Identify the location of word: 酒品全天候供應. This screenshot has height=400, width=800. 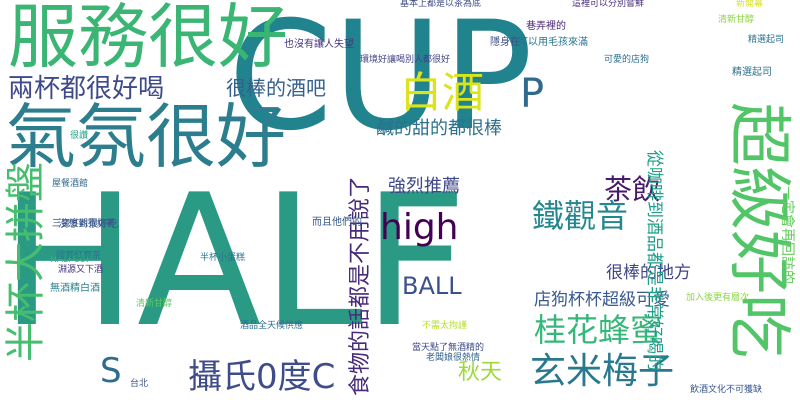
(272, 326).